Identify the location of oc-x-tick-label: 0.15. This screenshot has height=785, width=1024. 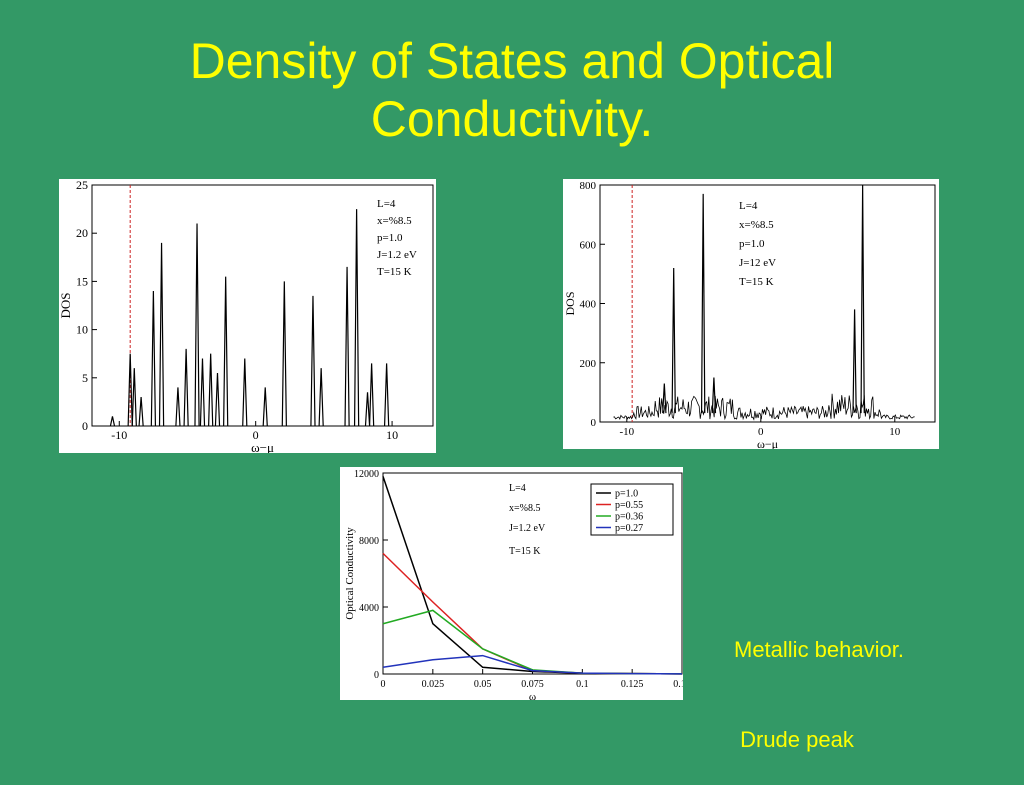
(678, 684).